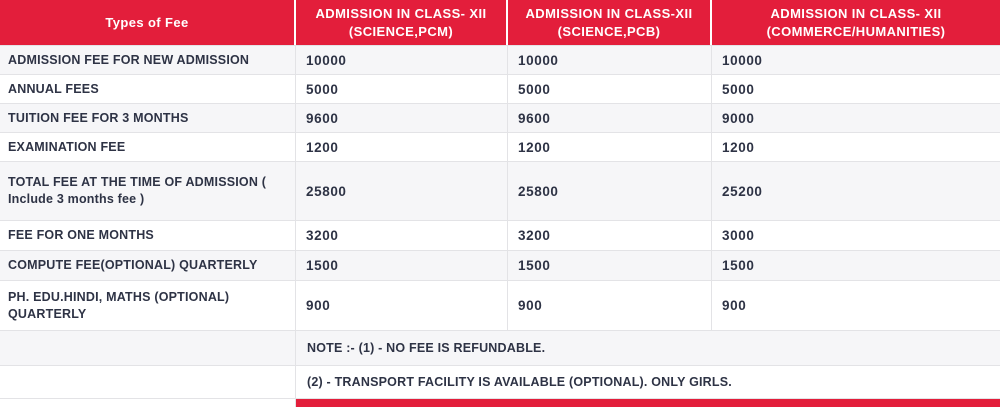 Image resolution: width=1000 pixels, height=407 pixels. What do you see at coordinates (610, 118) in the screenshot?
I see `fee-value-pcb: 9600` at bounding box center [610, 118].